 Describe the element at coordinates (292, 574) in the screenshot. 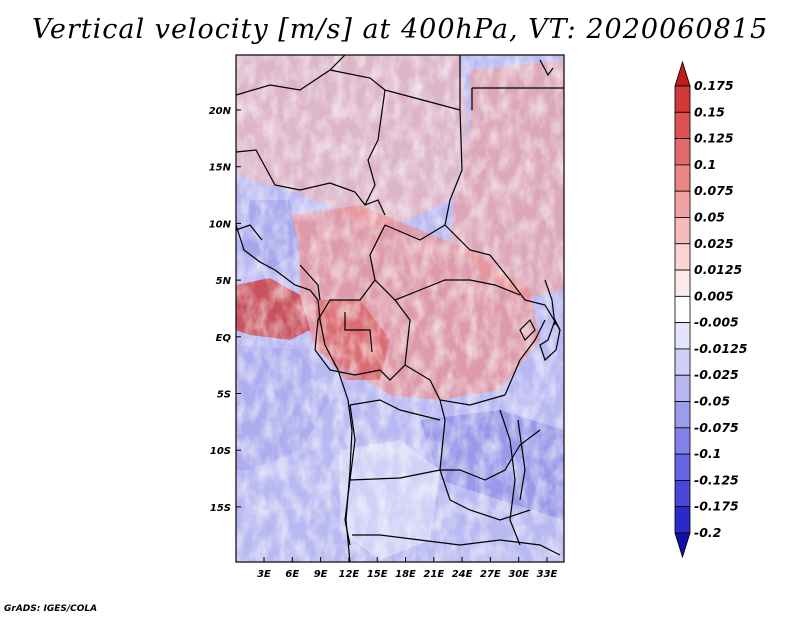

I see `lon-tick-label: 6E` at that location.